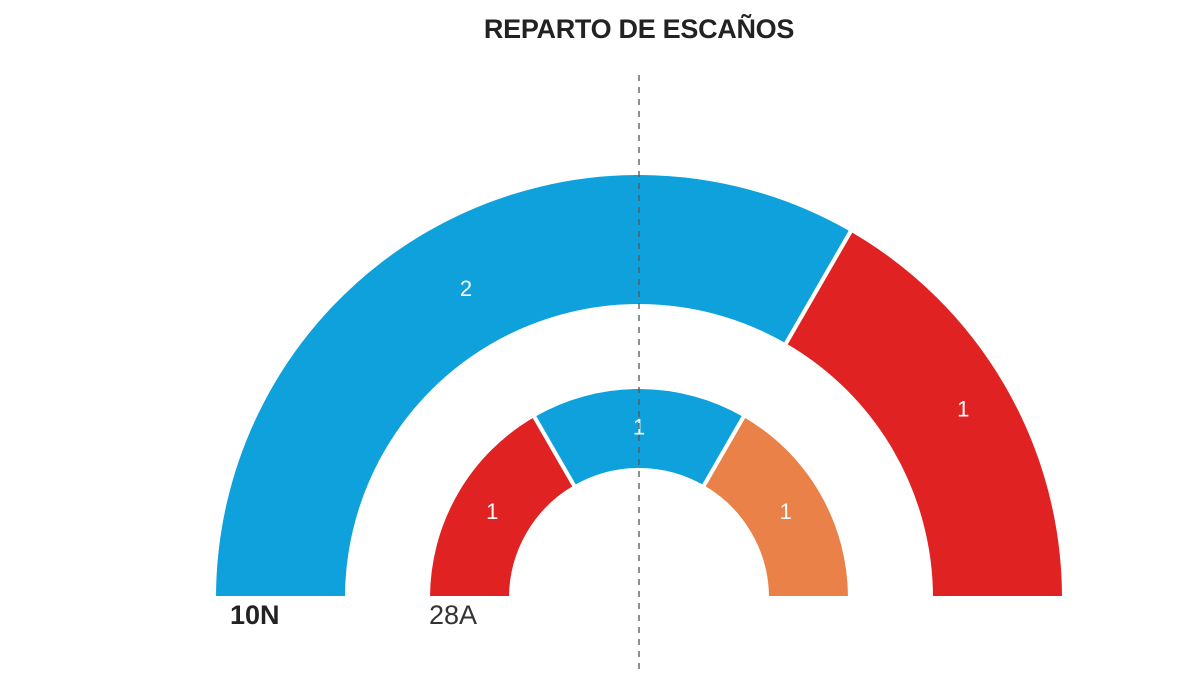  What do you see at coordinates (453, 615) in the screenshot?
I see `inner-ring-label: 28A` at bounding box center [453, 615].